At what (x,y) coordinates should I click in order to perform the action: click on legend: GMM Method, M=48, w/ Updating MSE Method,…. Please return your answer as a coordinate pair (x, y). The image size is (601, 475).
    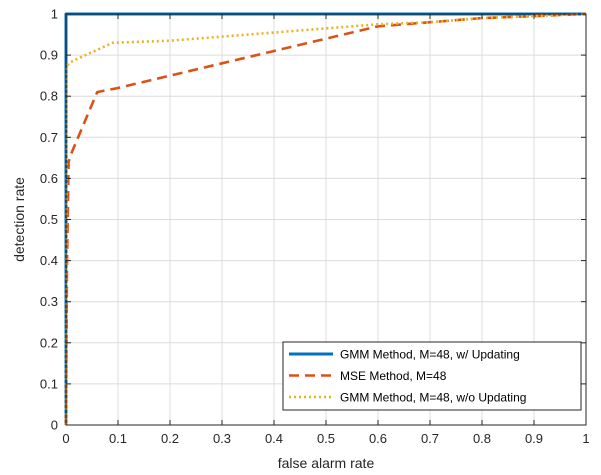
    Looking at the image, I should click on (432, 376).